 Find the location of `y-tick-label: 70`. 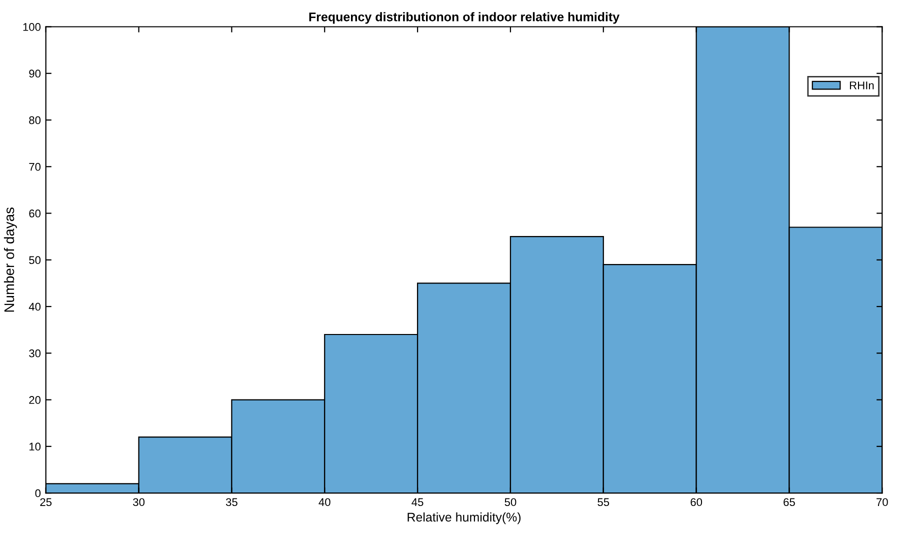

y-tick-label: 70 is located at coordinates (35, 166).